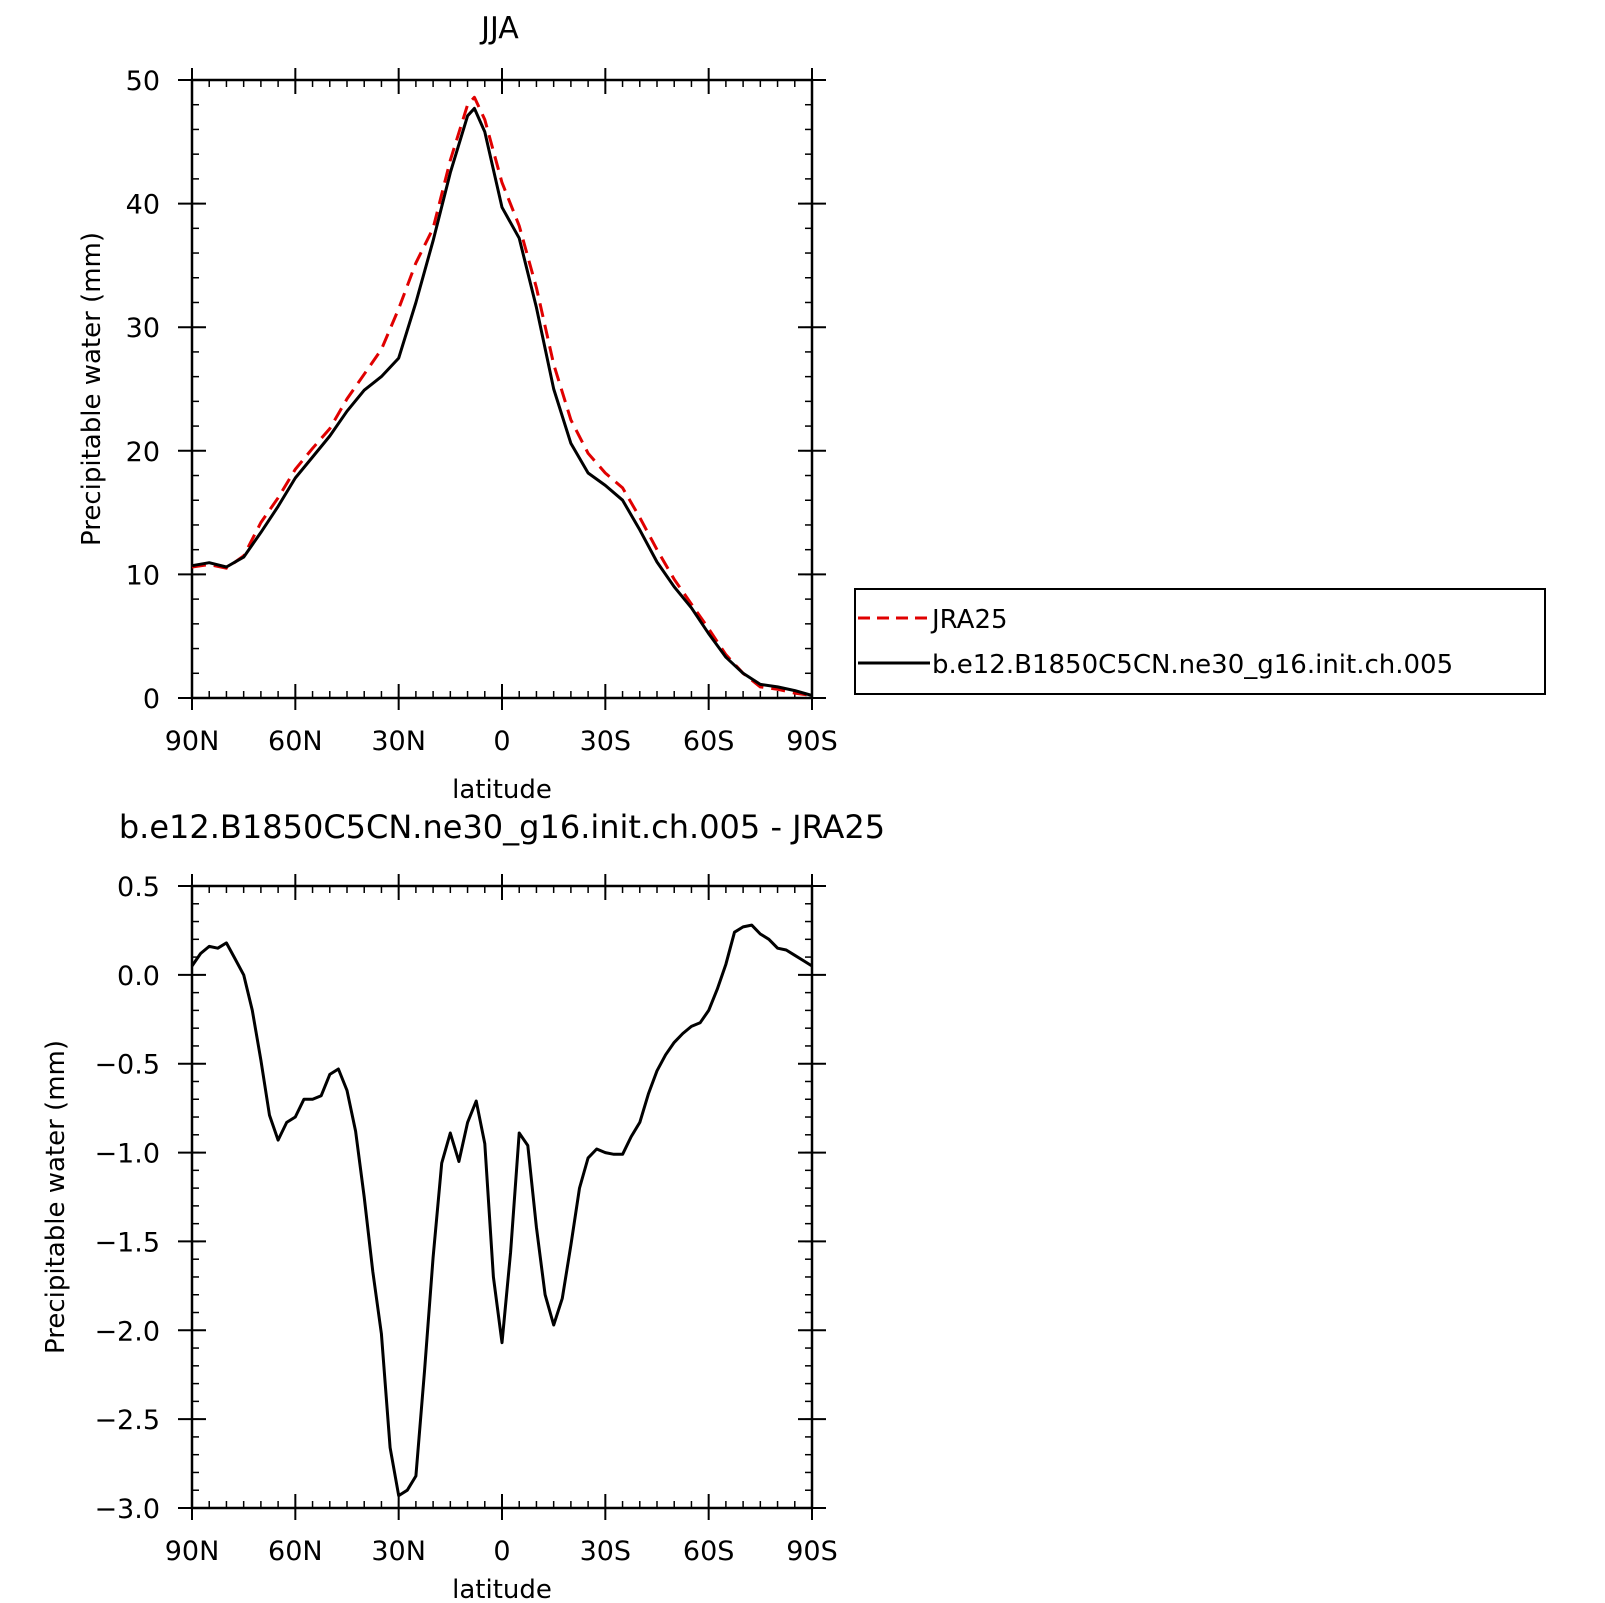 The image size is (1605, 1603). What do you see at coordinates (499, 28) in the screenshot?
I see `chart-title: JJA` at bounding box center [499, 28].